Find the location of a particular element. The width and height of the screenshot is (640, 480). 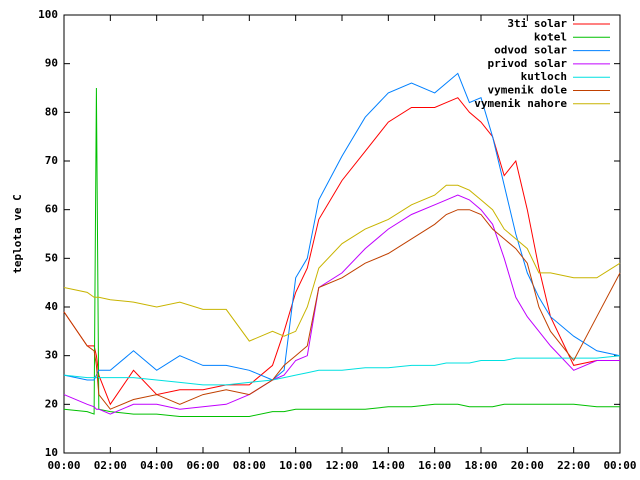

x-tick-label: 06:00 is located at coordinates (202, 465).